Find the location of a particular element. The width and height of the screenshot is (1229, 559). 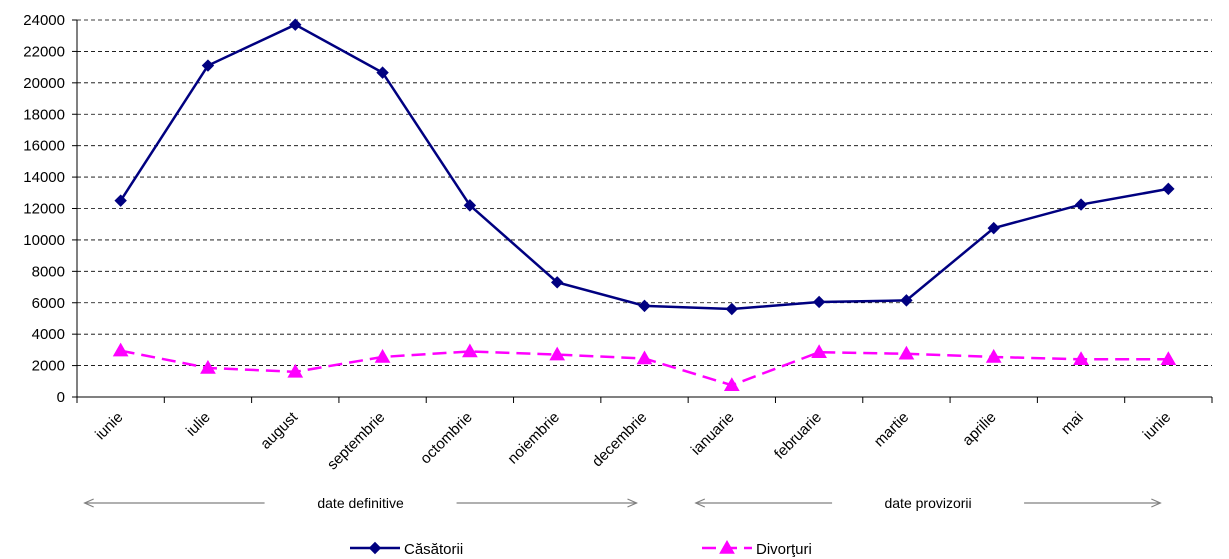

y-tick-label: 14000 is located at coordinates (44, 177).